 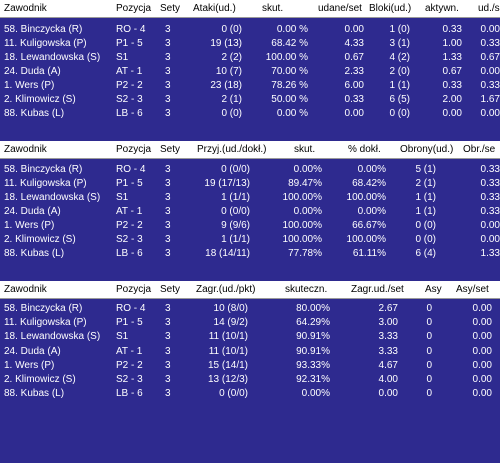 I want to click on stat-cell: AT - 1, so click(x=129, y=71).